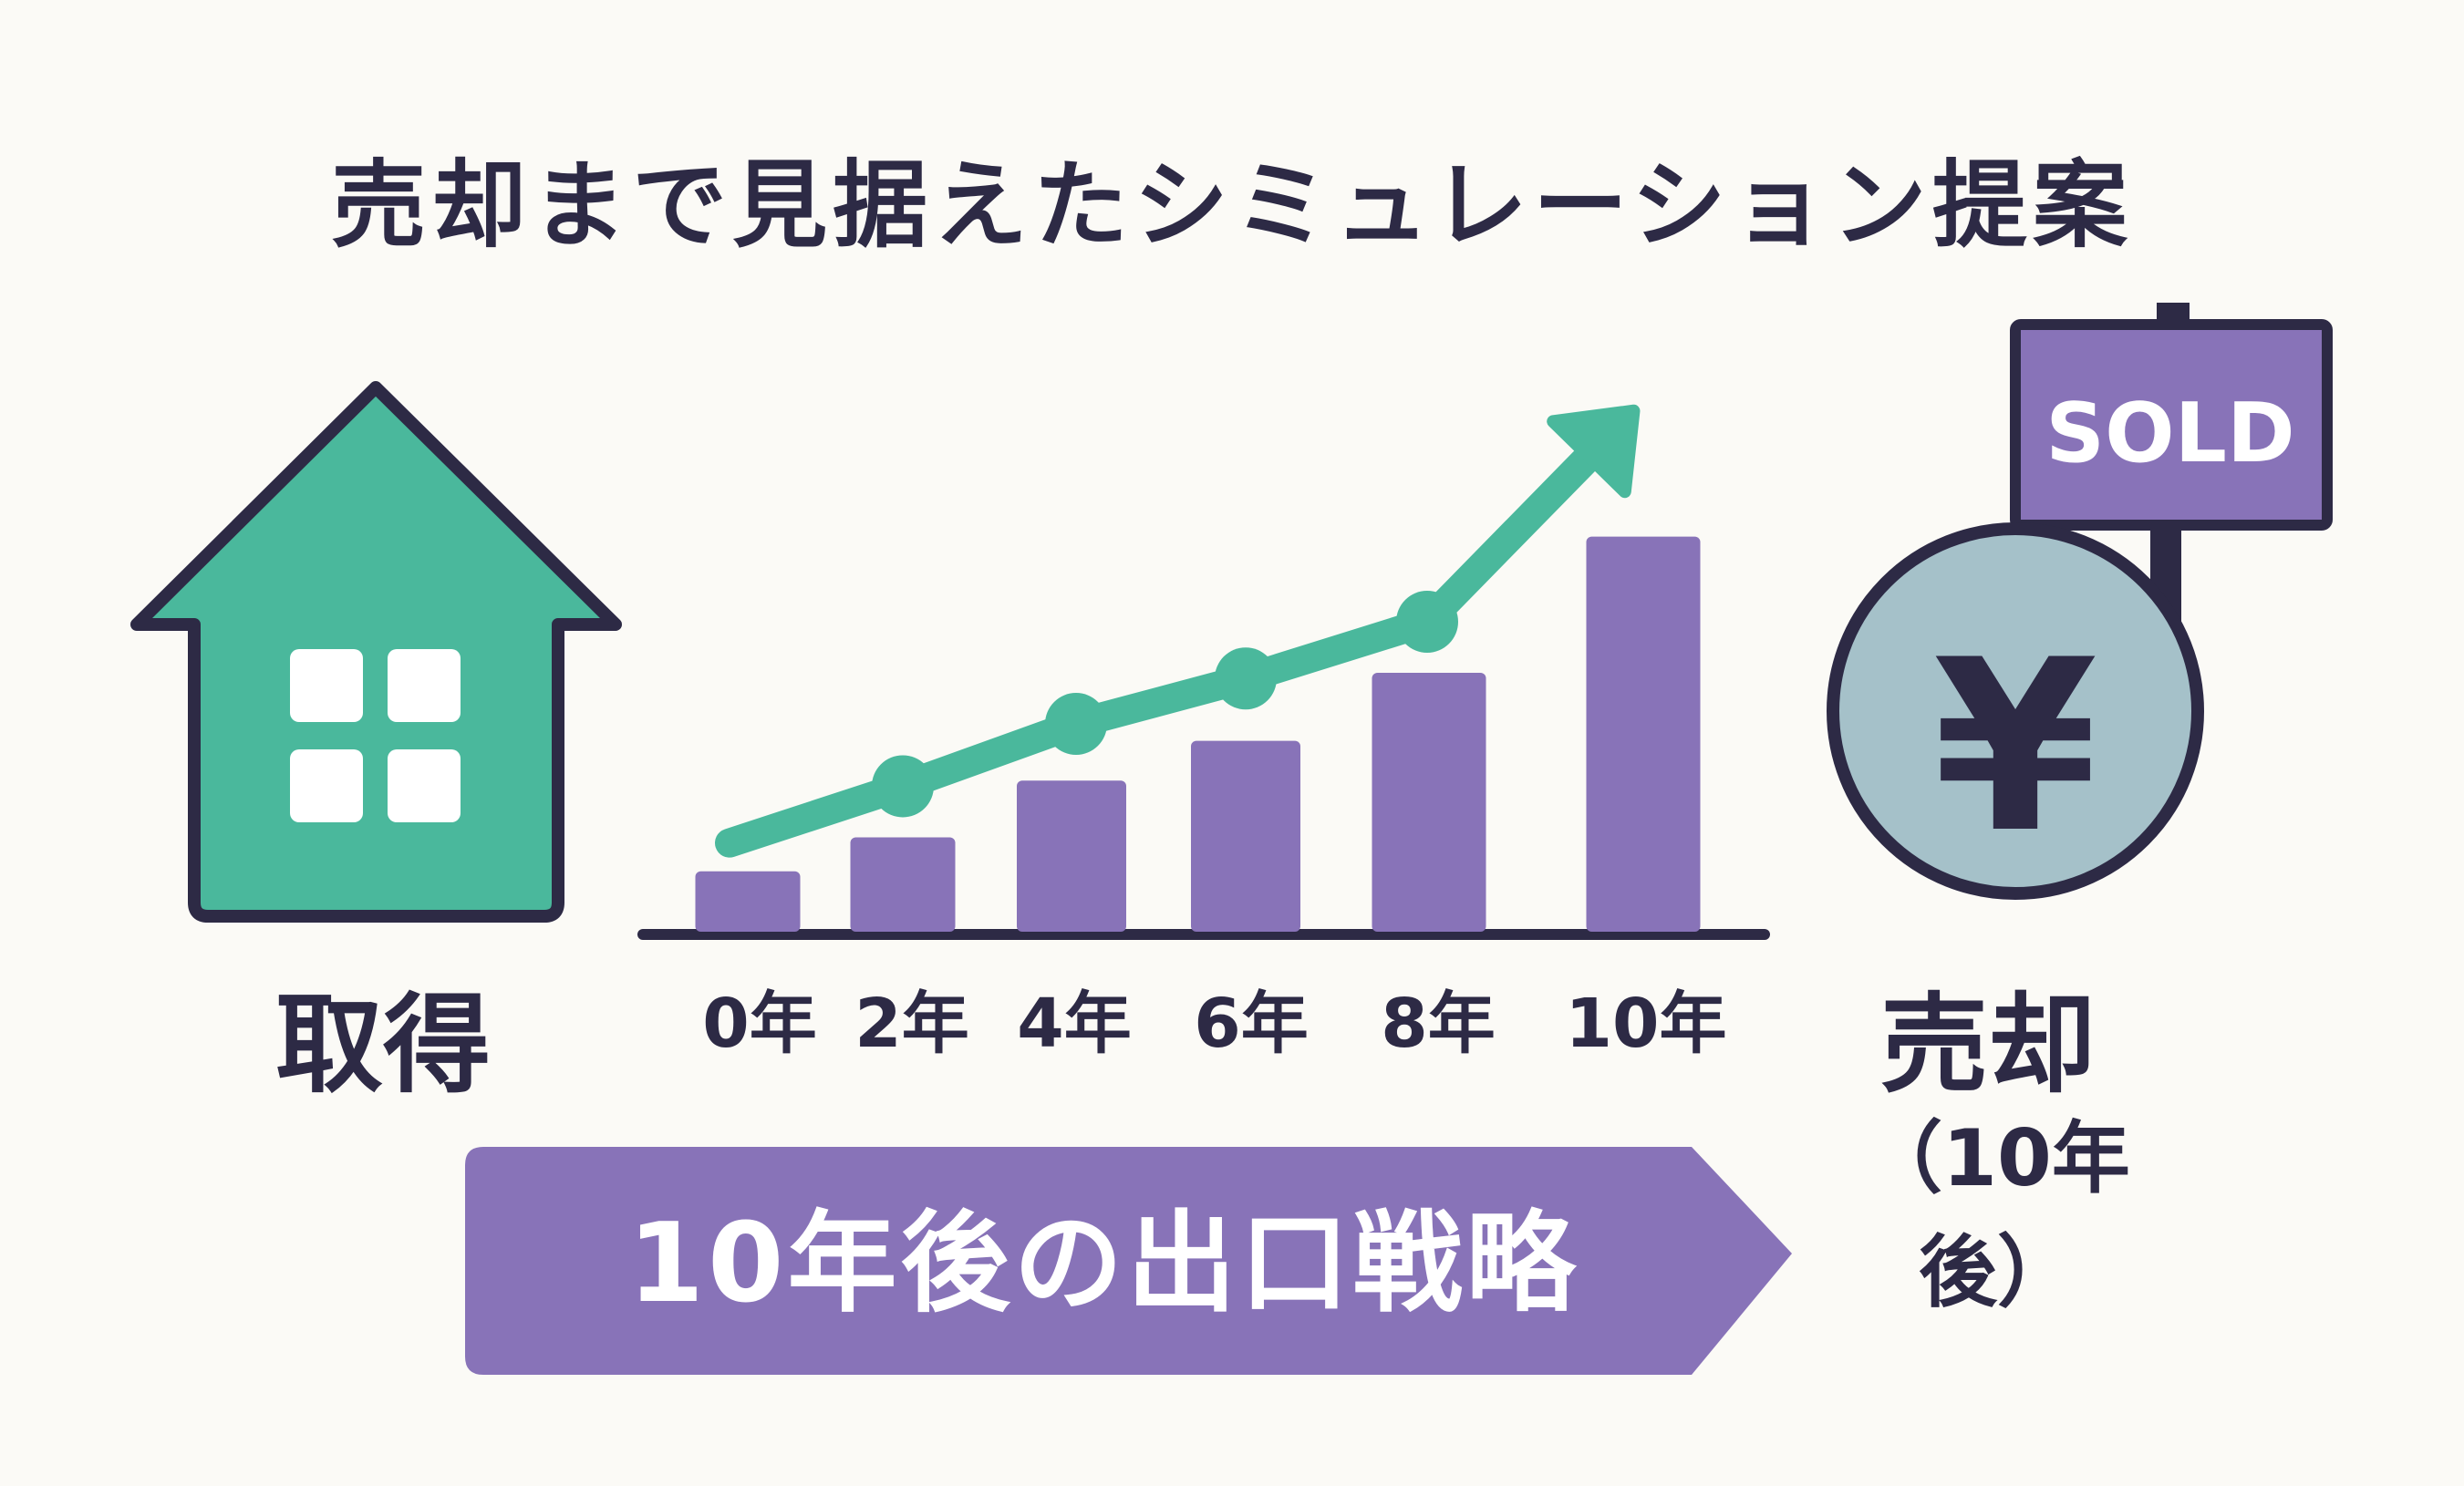 Image resolution: width=2464 pixels, height=1486 pixels. I want to click on bar-6年, so click(1246, 836).